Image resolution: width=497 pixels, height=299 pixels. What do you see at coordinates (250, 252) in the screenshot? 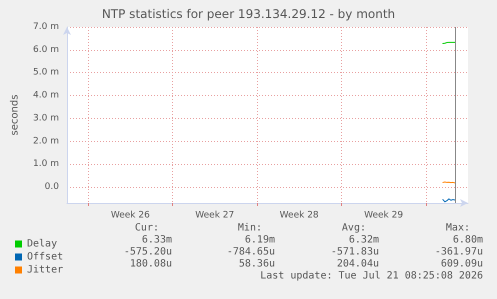
I see `text: -784.65u` at bounding box center [250, 252].